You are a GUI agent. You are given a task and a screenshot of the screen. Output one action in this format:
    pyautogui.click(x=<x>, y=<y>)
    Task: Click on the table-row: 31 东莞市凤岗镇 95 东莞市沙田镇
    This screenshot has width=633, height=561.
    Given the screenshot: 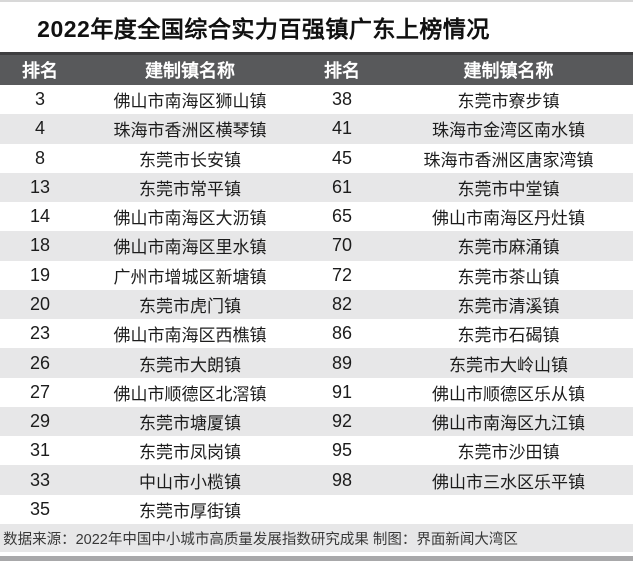 What is the action you would take?
    pyautogui.click(x=316, y=451)
    